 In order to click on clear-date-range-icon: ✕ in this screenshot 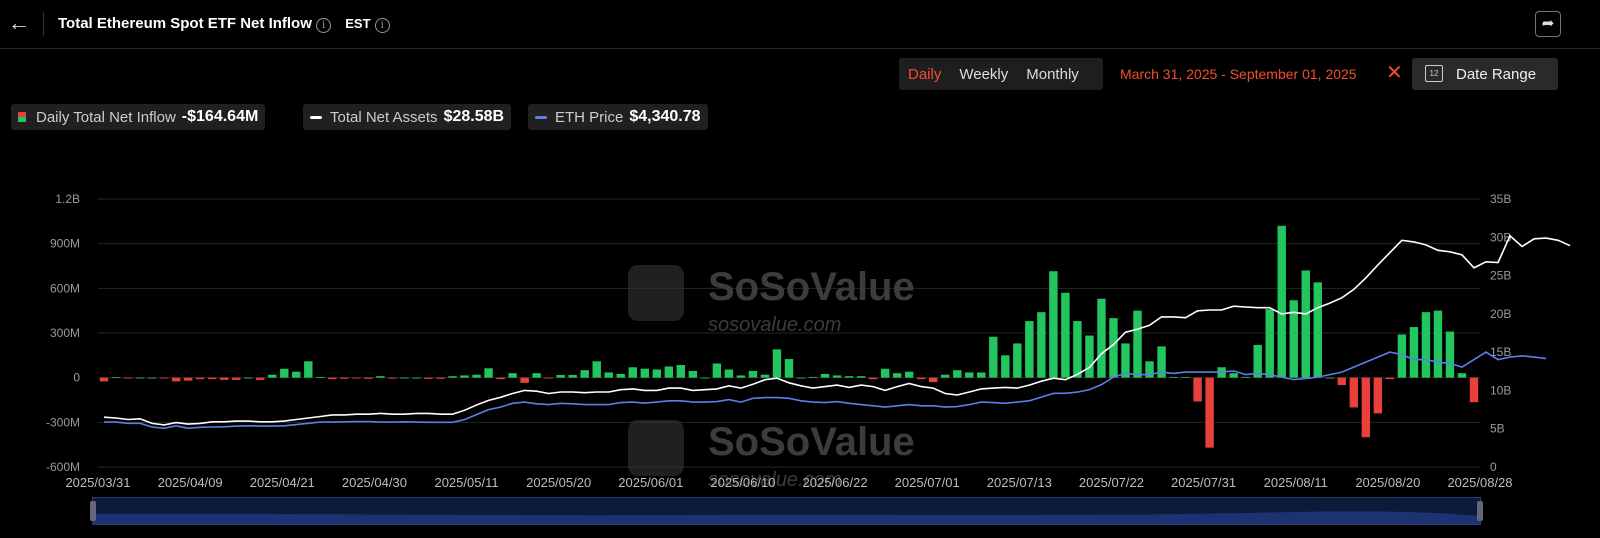, I will do `click(1394, 73)`.